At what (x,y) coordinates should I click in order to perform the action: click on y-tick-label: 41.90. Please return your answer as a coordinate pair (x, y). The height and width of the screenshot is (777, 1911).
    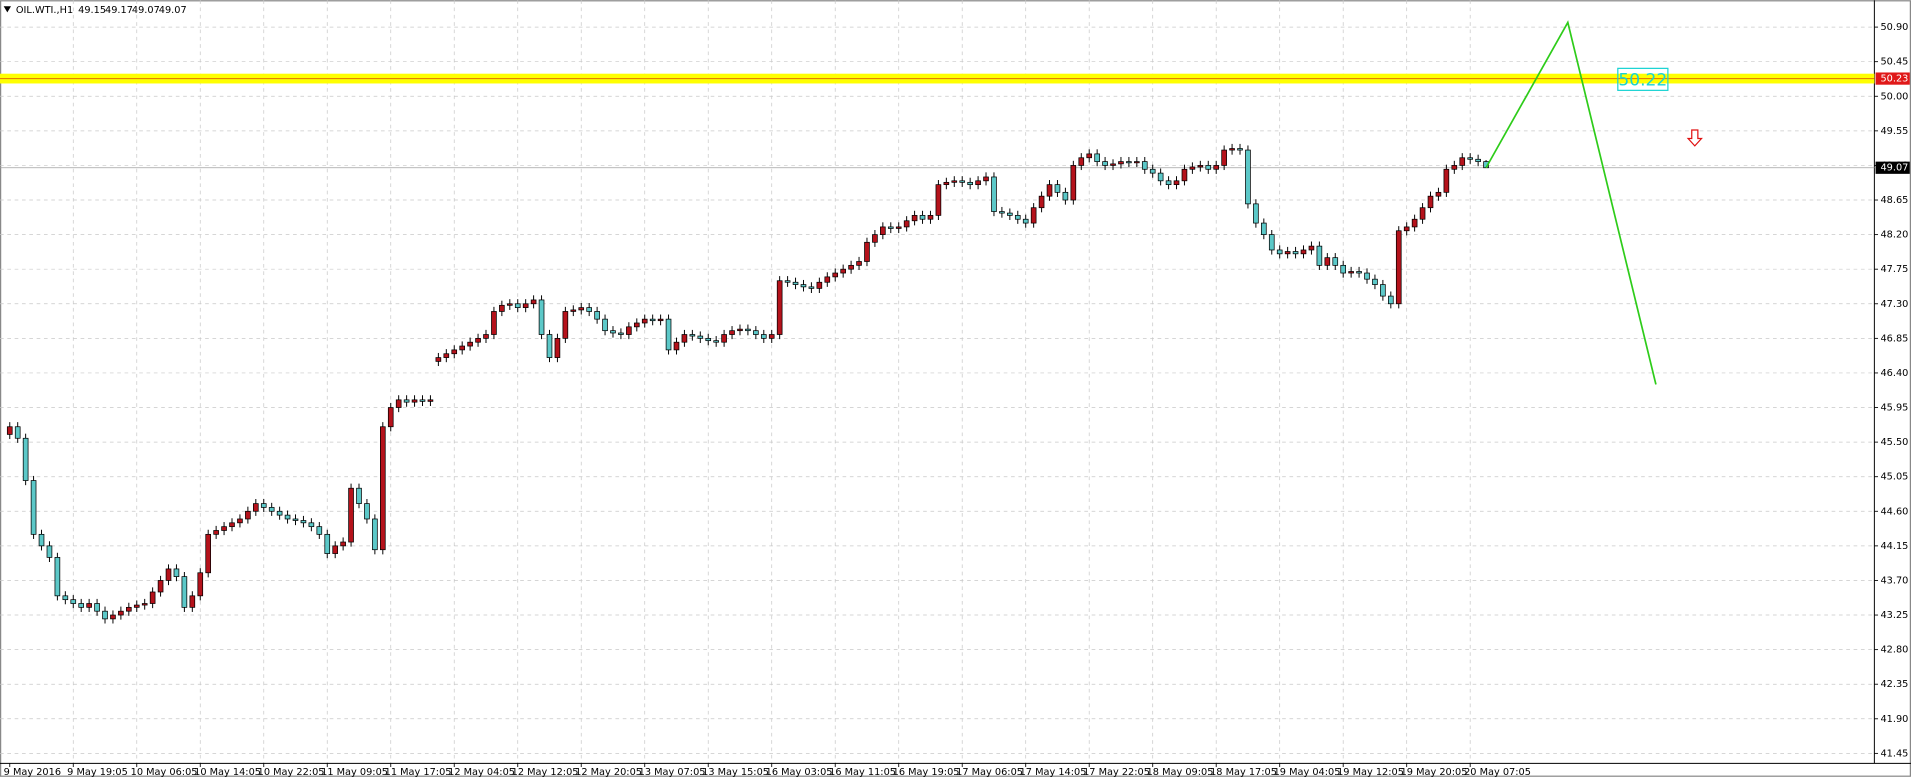
    Looking at the image, I should click on (1894, 719).